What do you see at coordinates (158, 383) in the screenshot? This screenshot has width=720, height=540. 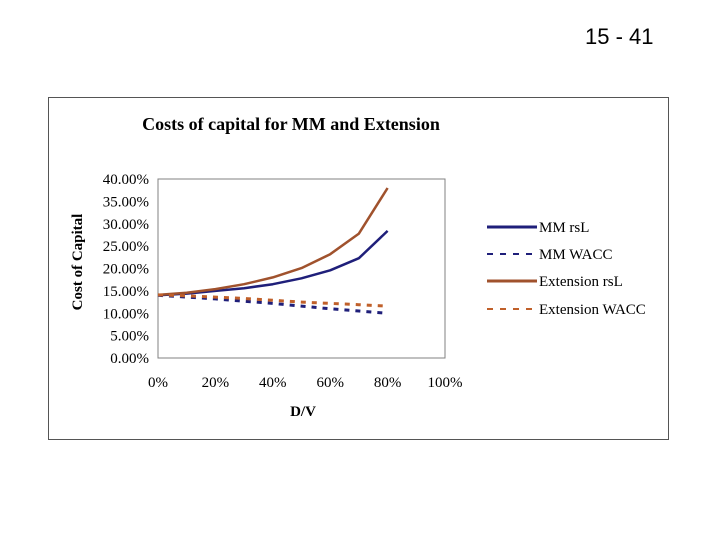 I see `x-tick-label: 0%` at bounding box center [158, 383].